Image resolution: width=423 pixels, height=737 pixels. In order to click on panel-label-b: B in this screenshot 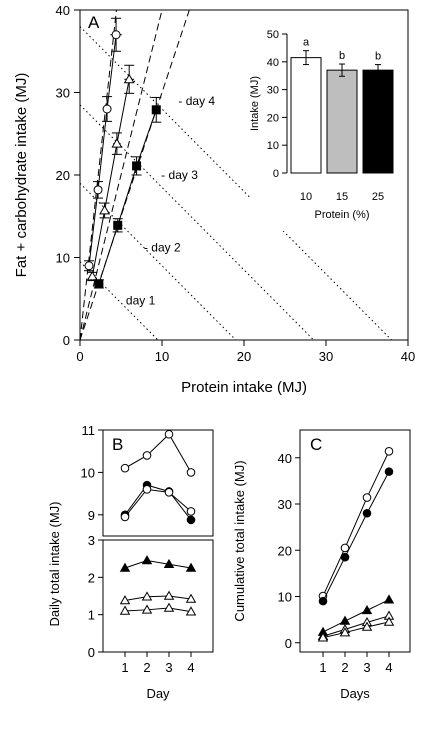, I will do `click(117, 444)`.